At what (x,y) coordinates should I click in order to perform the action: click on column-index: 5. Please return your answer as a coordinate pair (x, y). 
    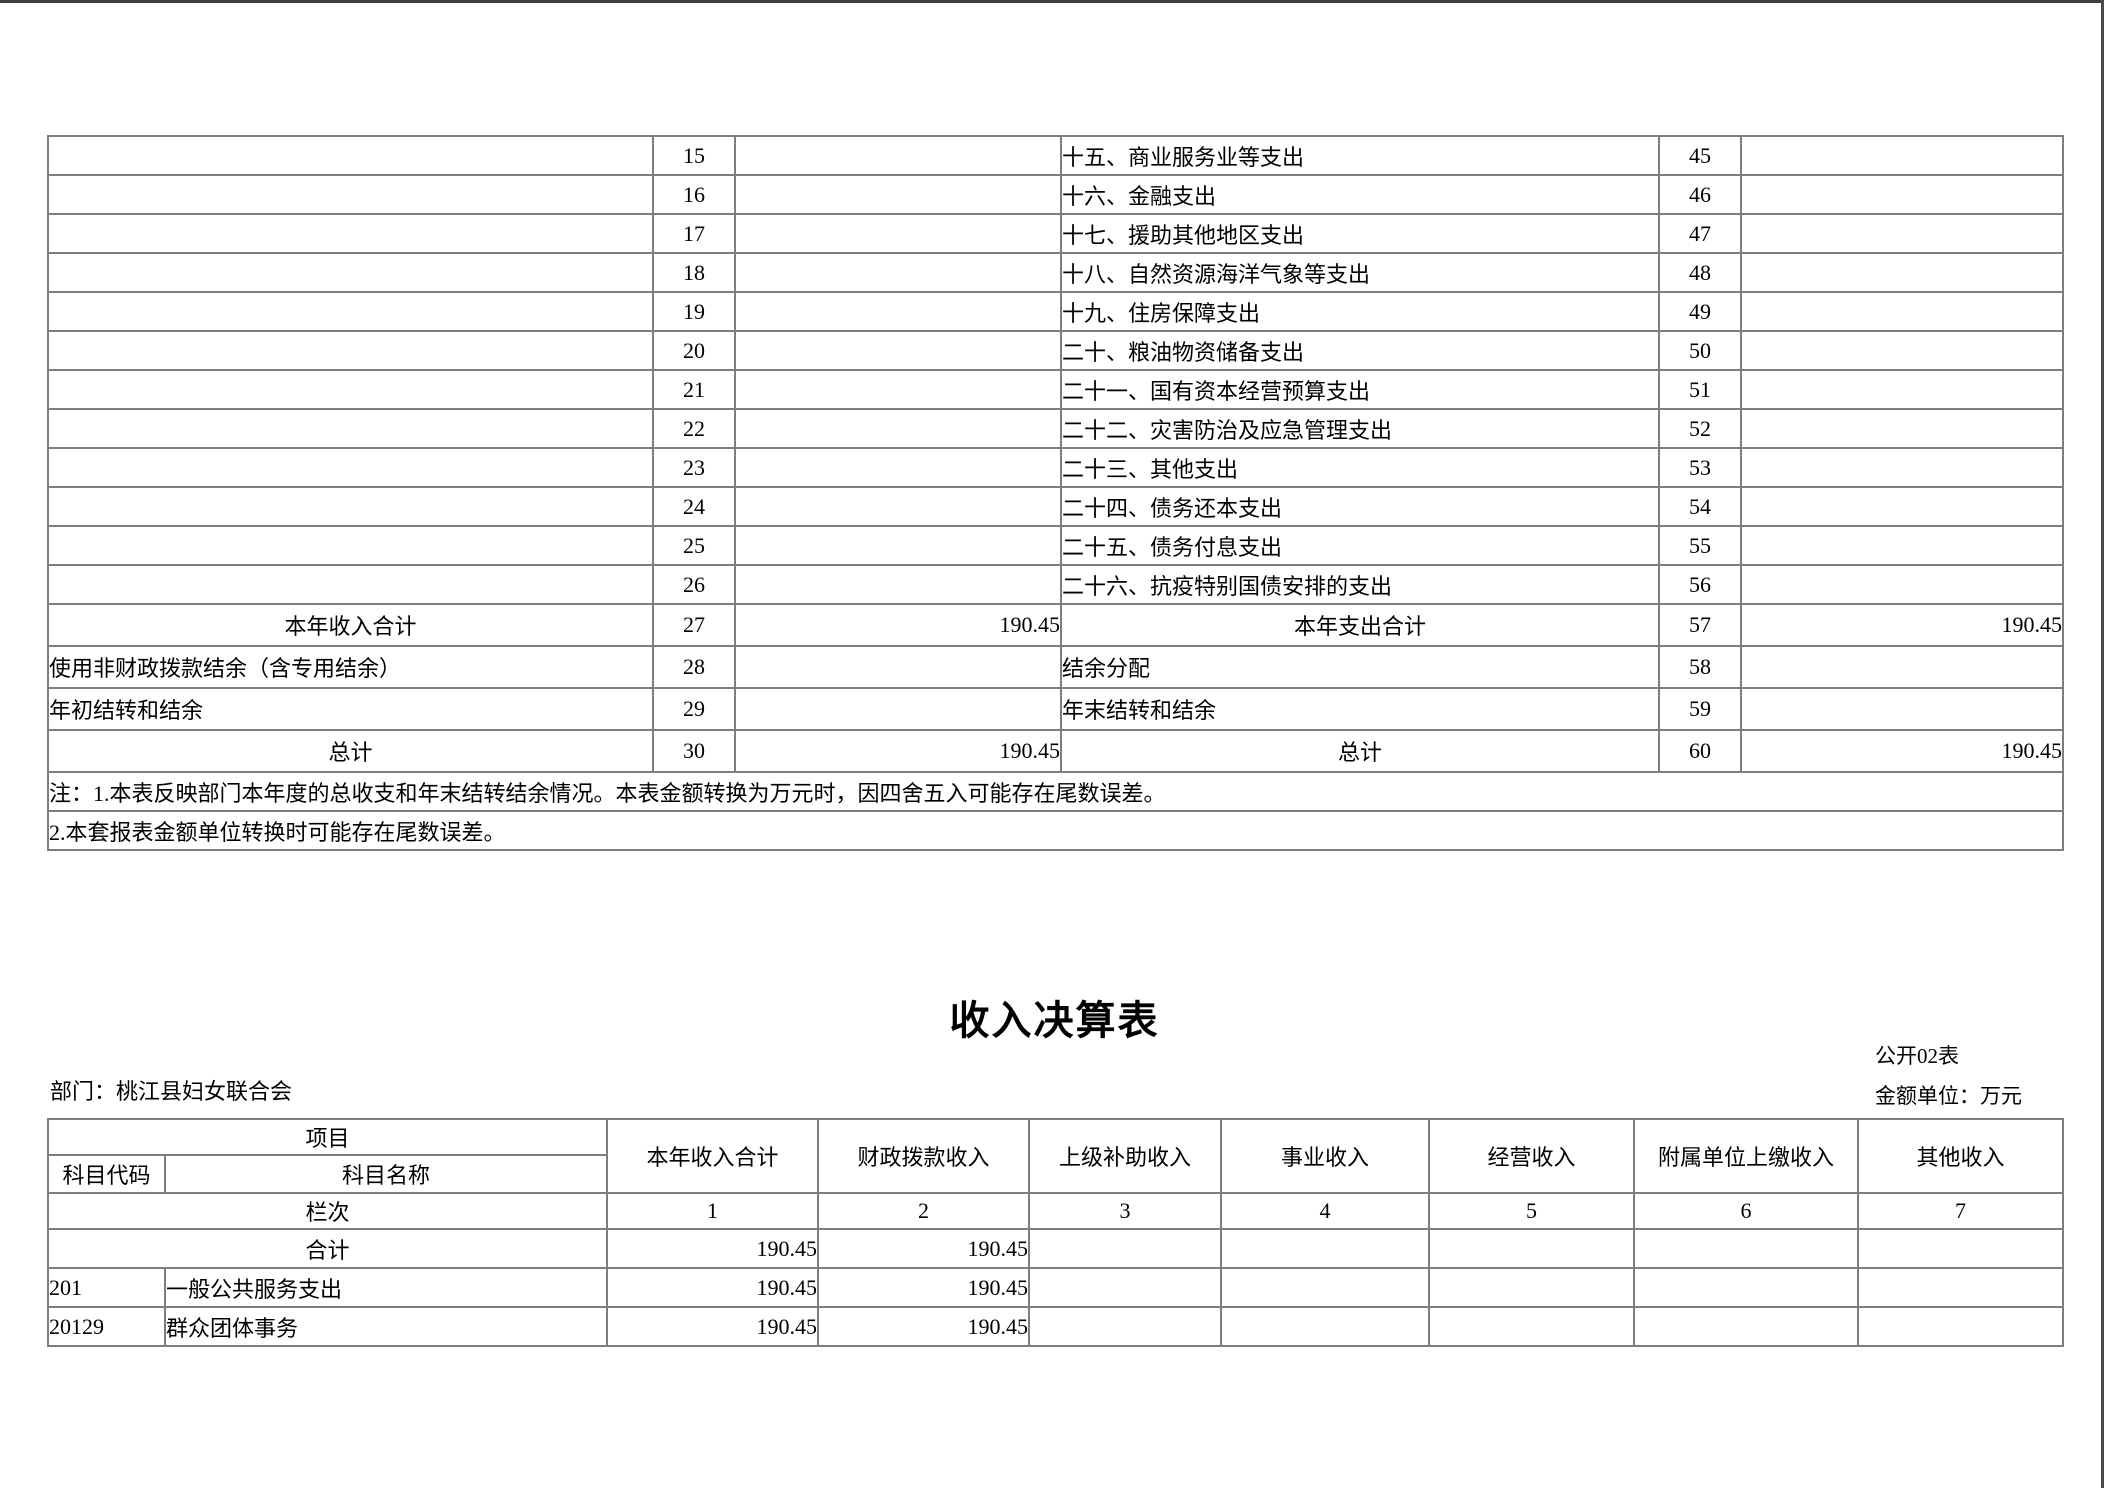
    Looking at the image, I should click on (1532, 1211).